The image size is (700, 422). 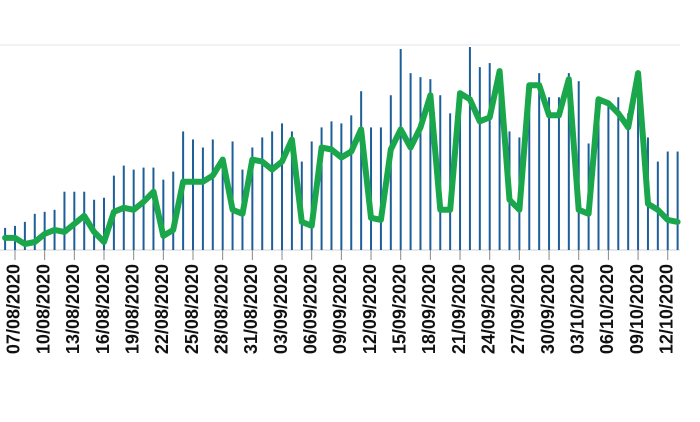 What do you see at coordinates (251, 309) in the screenshot?
I see `x-tick-label: 31/08/2020` at bounding box center [251, 309].